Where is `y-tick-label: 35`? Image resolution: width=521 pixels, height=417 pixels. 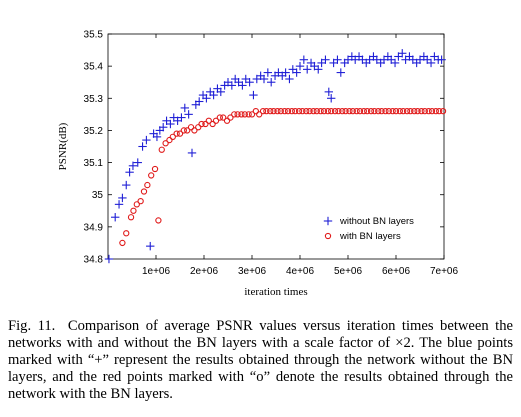
y-tick-label: 35 is located at coordinates (98, 195).